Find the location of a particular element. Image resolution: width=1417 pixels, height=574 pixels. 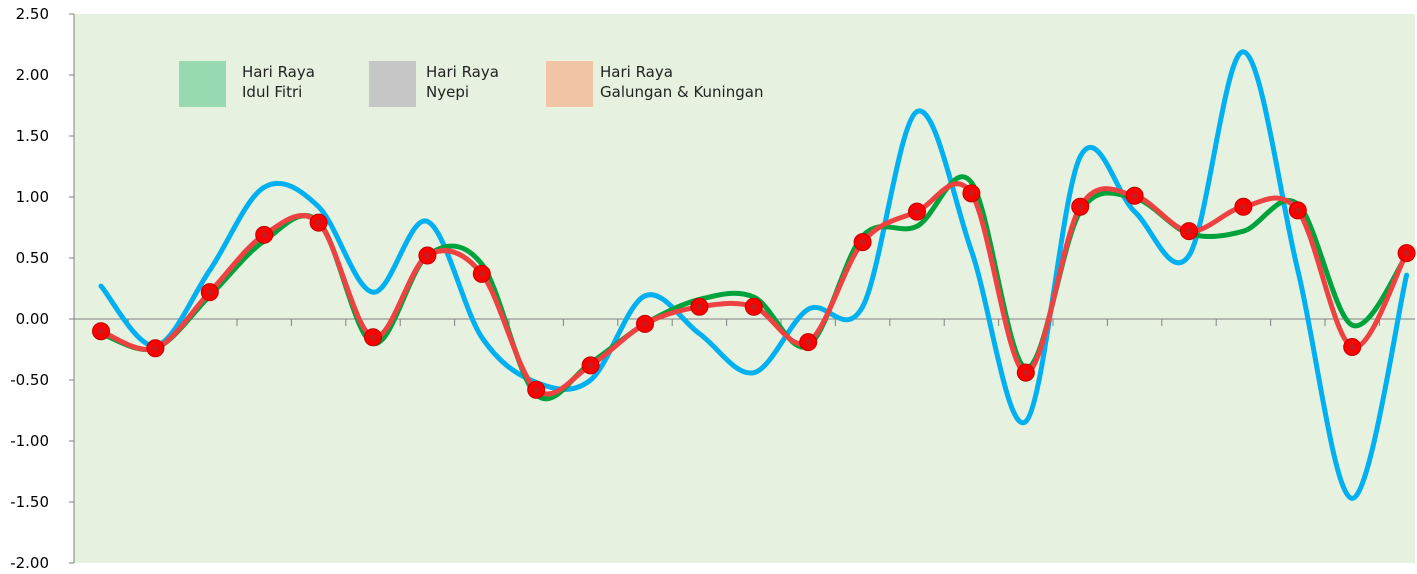

y-tick-label: 1.00 is located at coordinates (32, 197).